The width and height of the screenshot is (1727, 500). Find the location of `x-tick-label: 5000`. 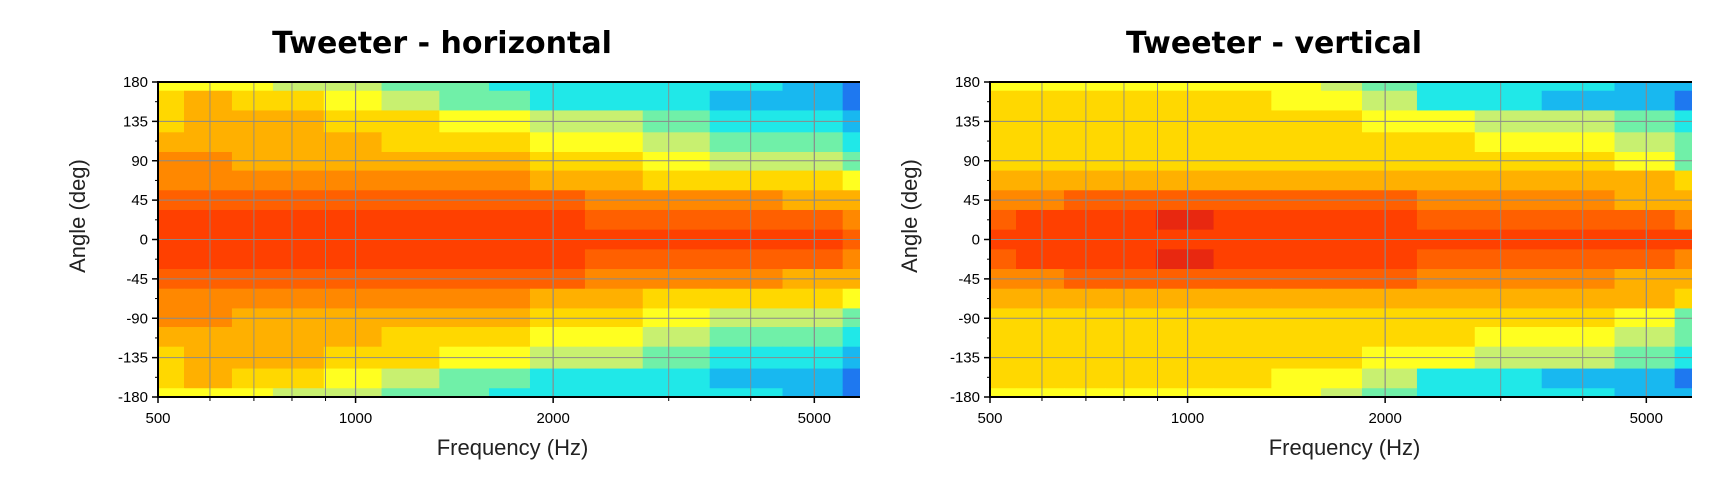

x-tick-label: 5000 is located at coordinates (814, 418).